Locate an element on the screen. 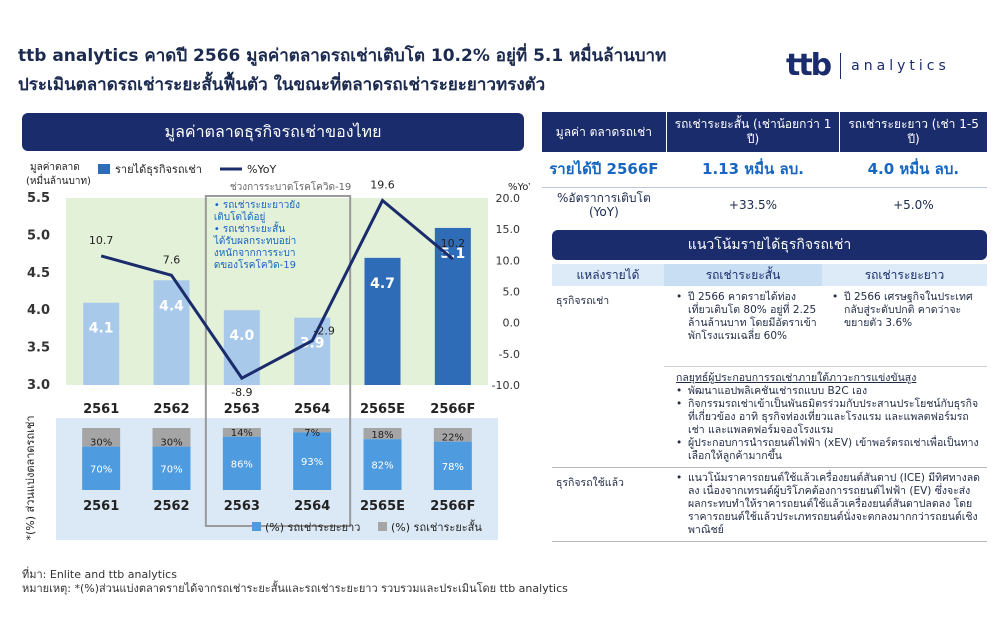  revenue-bar-label: 4.1 is located at coordinates (101, 329).